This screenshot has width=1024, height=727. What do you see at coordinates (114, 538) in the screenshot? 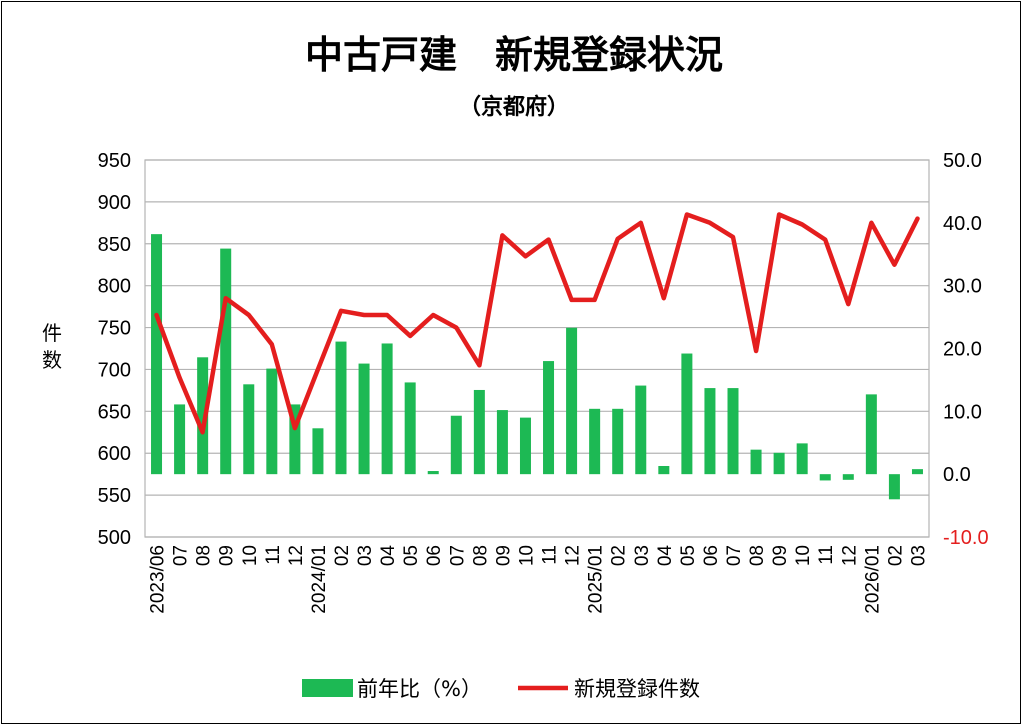
I see `left-tick-label: 500` at bounding box center [114, 538].